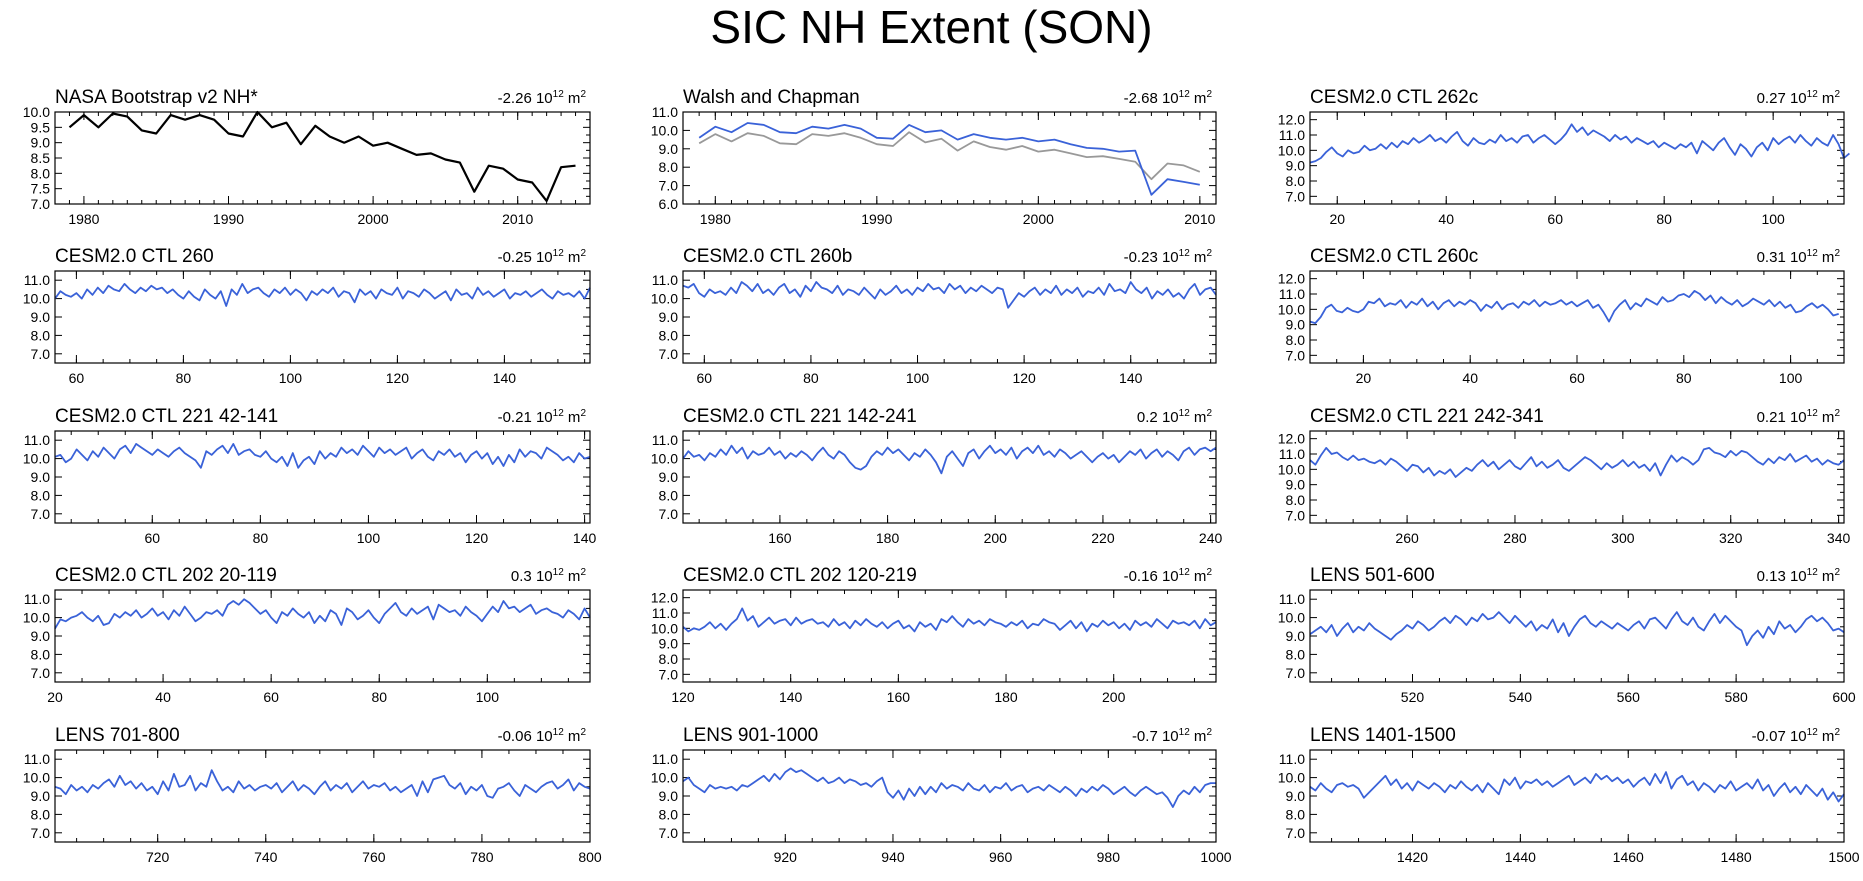  What do you see at coordinates (786, 857) in the screenshot?
I see `x-tick-label: 920` at bounding box center [786, 857].